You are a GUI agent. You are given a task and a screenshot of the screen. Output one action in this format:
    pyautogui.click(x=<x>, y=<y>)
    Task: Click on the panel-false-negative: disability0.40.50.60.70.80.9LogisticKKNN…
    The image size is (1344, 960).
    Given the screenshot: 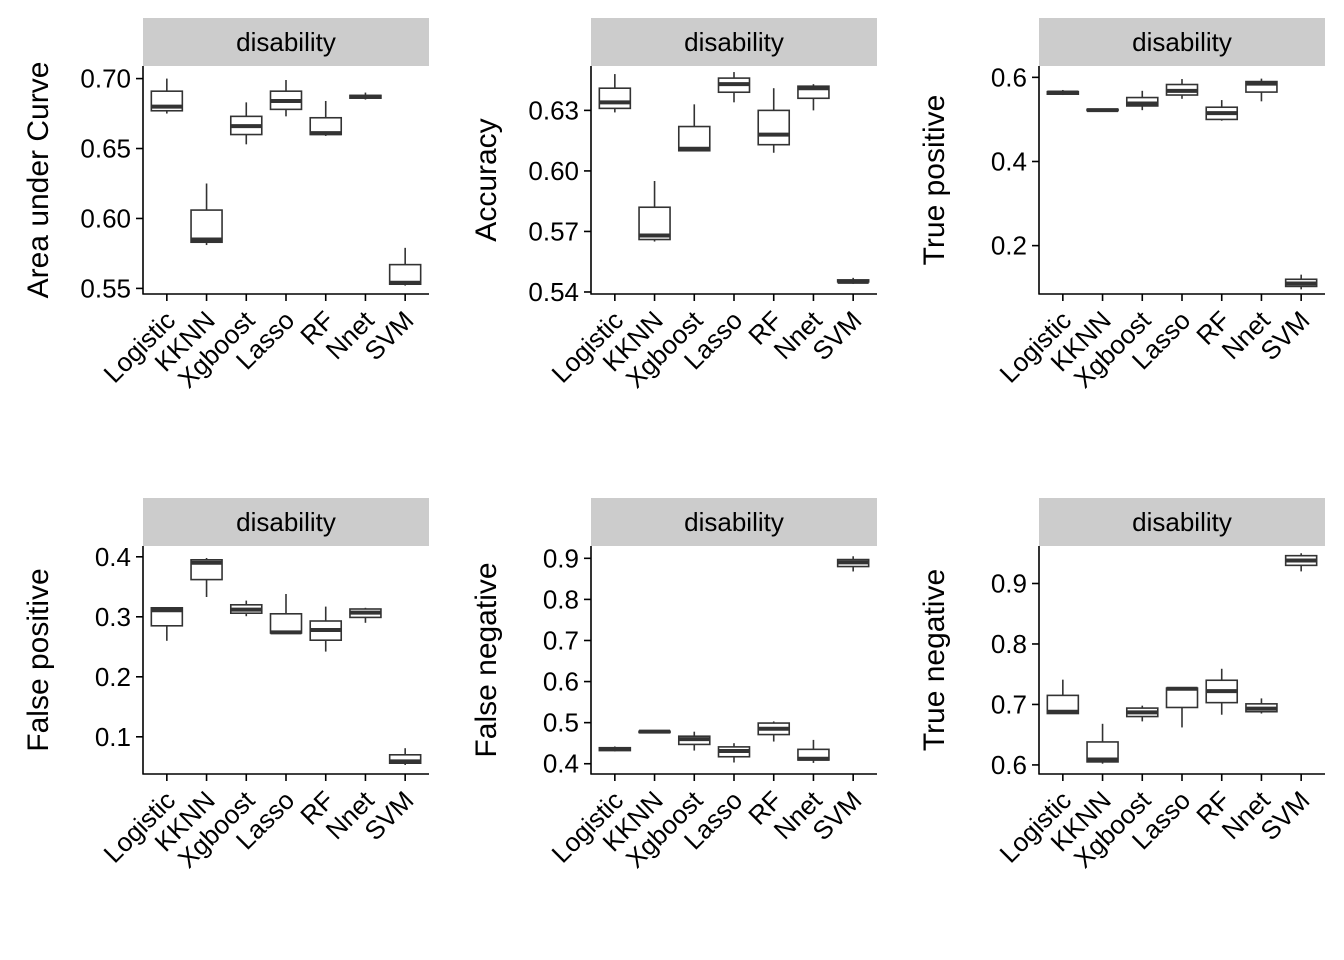 What is the action you would take?
    pyautogui.click(x=673, y=686)
    